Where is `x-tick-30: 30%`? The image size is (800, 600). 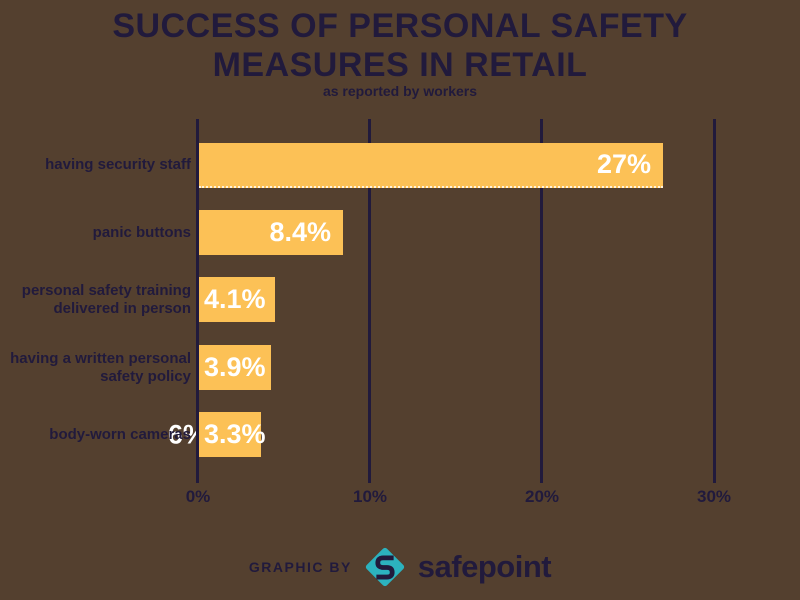 x-tick-30: 30% is located at coordinates (714, 496).